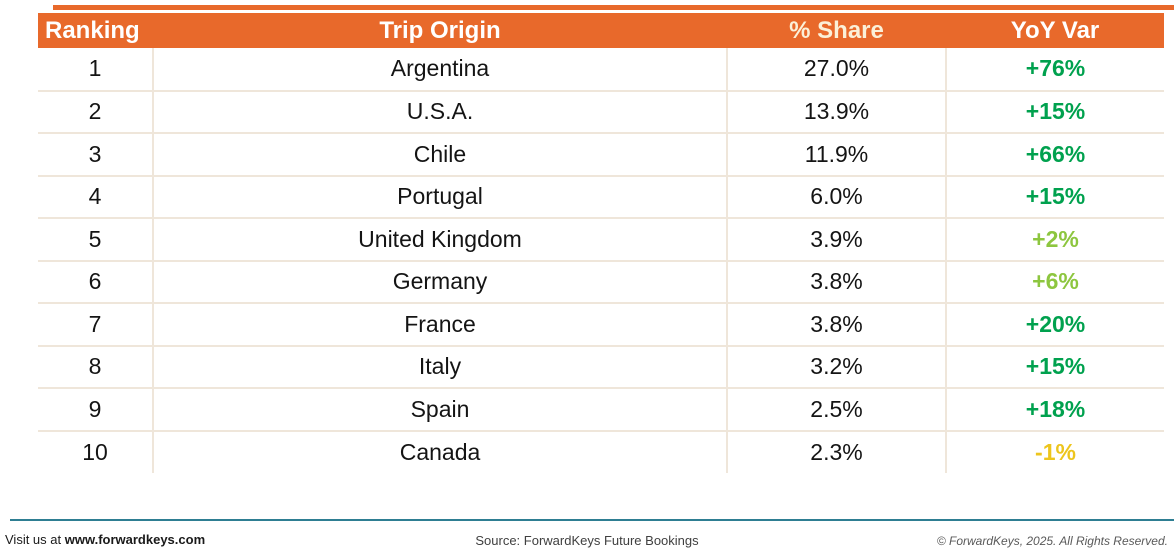  I want to click on footer-visit-text: Visit us at www.forwardkeys.com, so click(105, 539).